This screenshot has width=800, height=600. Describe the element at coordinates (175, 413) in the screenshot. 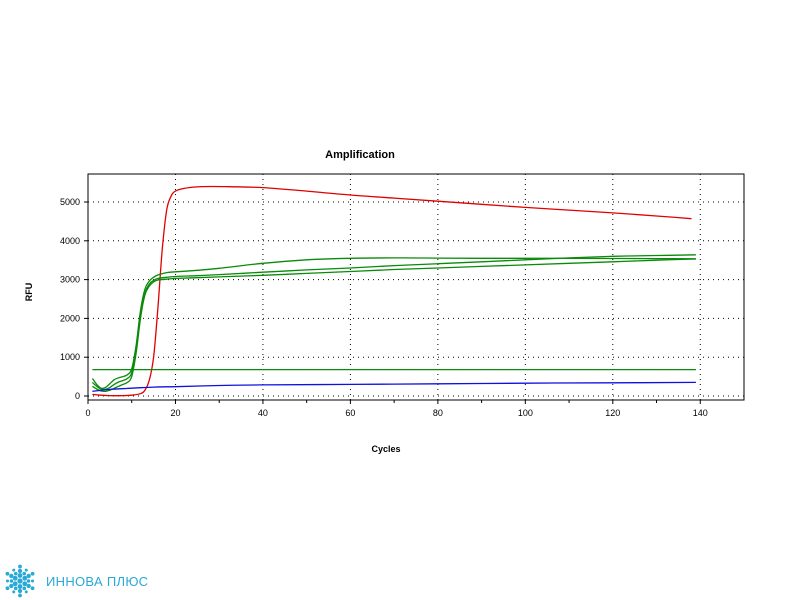

I see `x-tick-label: 20` at that location.